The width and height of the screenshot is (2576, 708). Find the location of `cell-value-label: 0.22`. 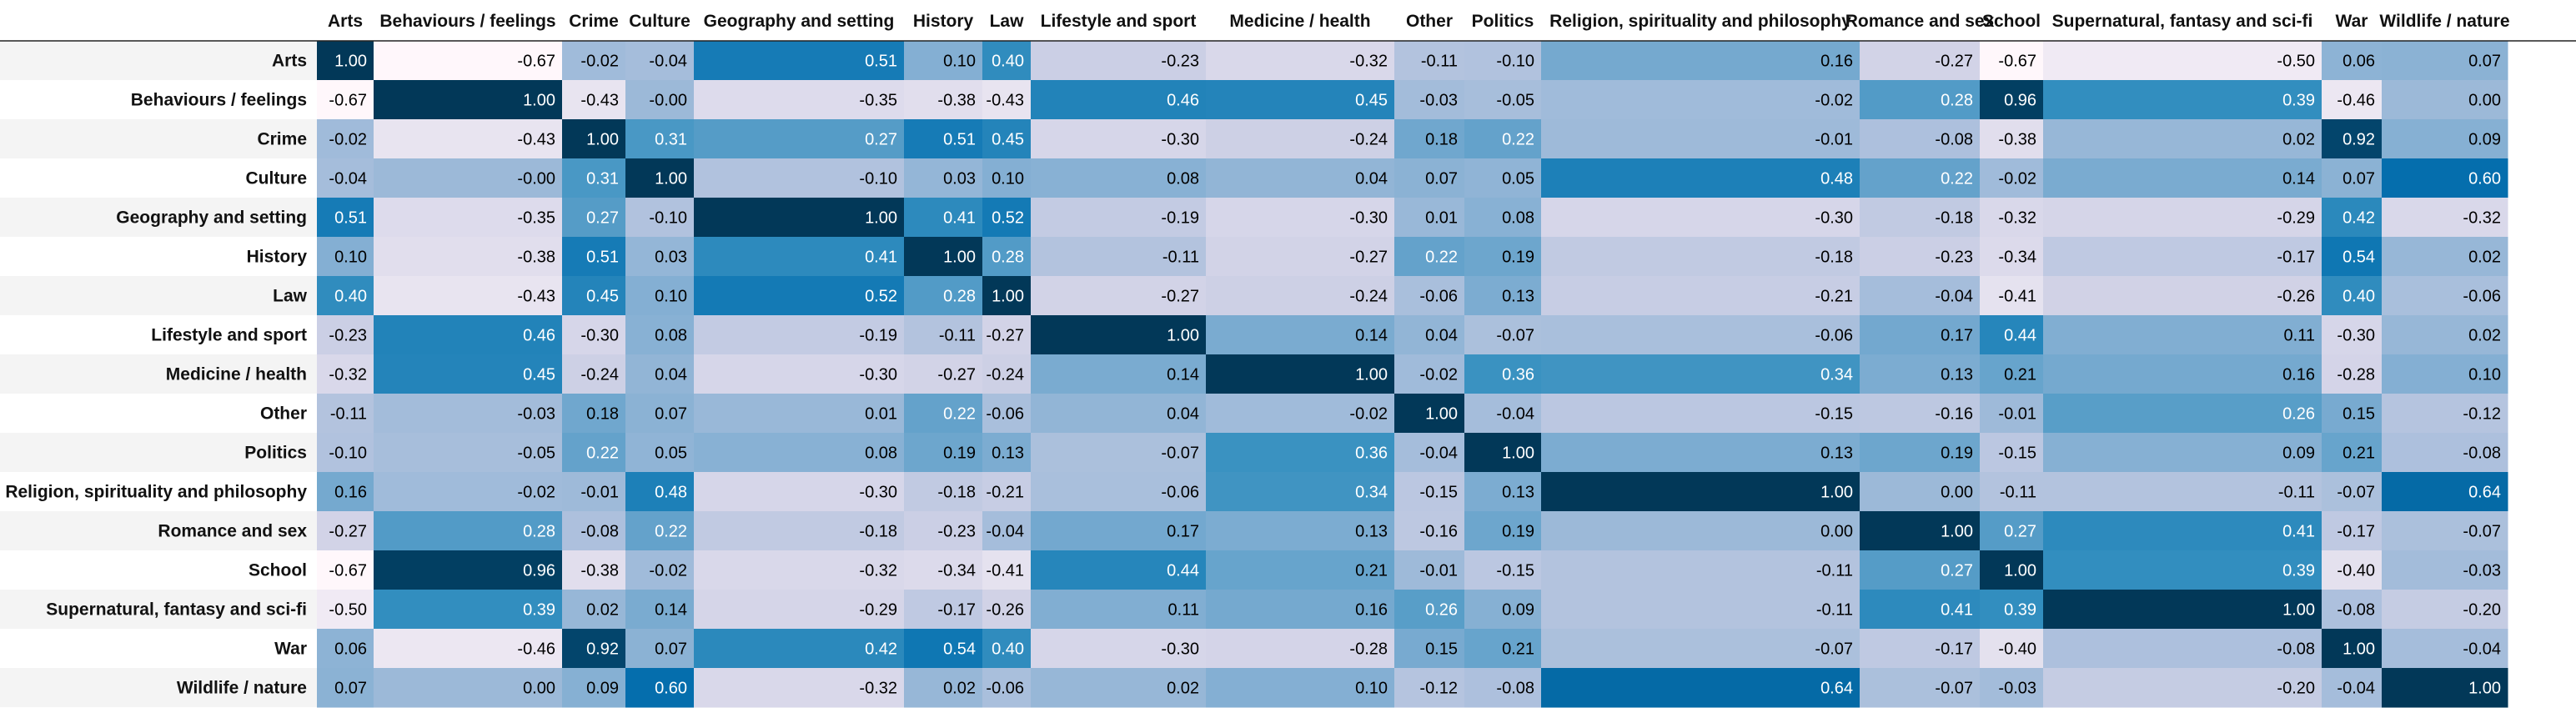

cell-value-label: 0.22 is located at coordinates (959, 414).